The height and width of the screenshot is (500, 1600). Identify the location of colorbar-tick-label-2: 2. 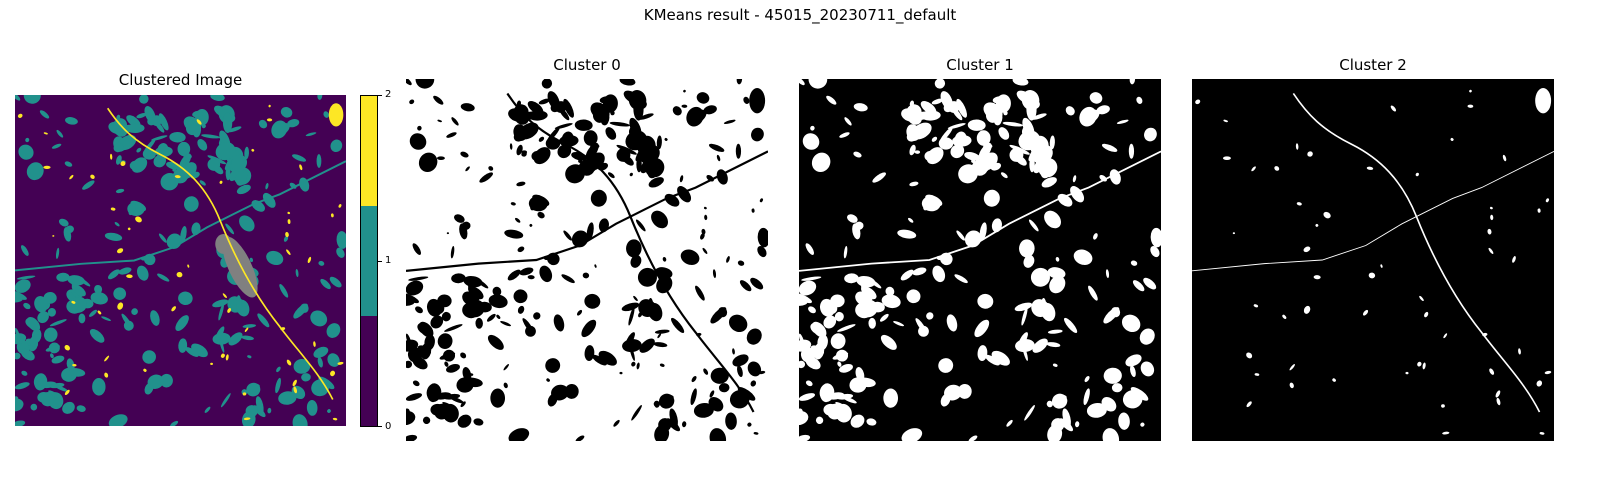
(388, 94).